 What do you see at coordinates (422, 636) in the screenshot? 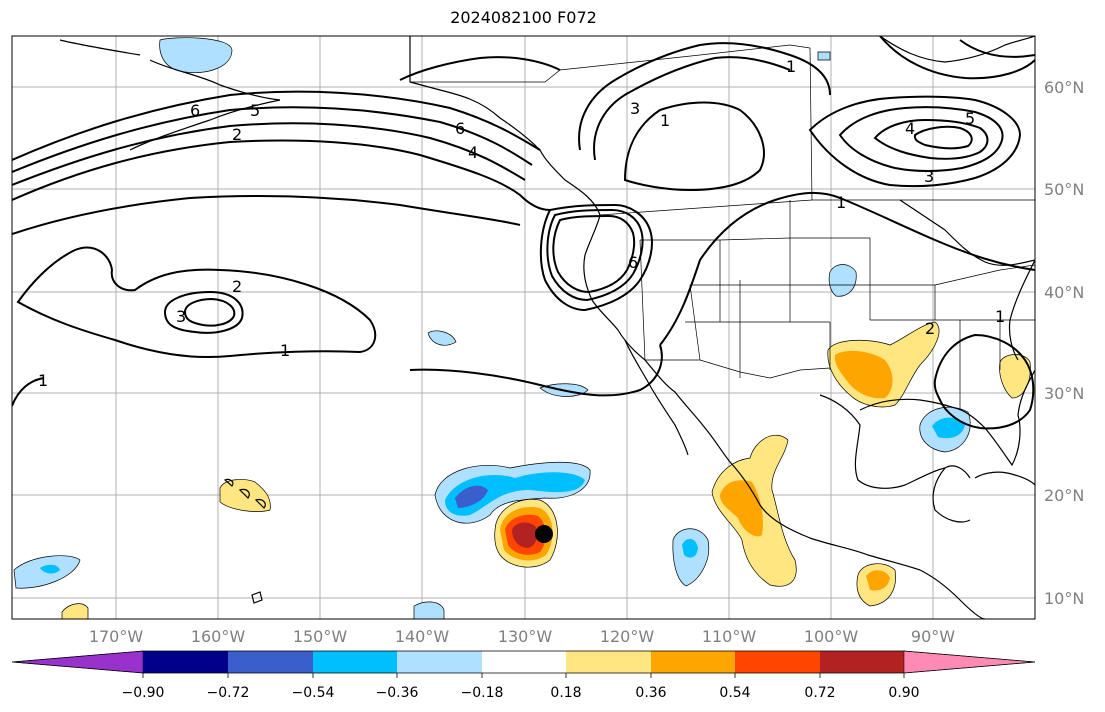
I see `lon-tick-label: 140°W` at bounding box center [422, 636].